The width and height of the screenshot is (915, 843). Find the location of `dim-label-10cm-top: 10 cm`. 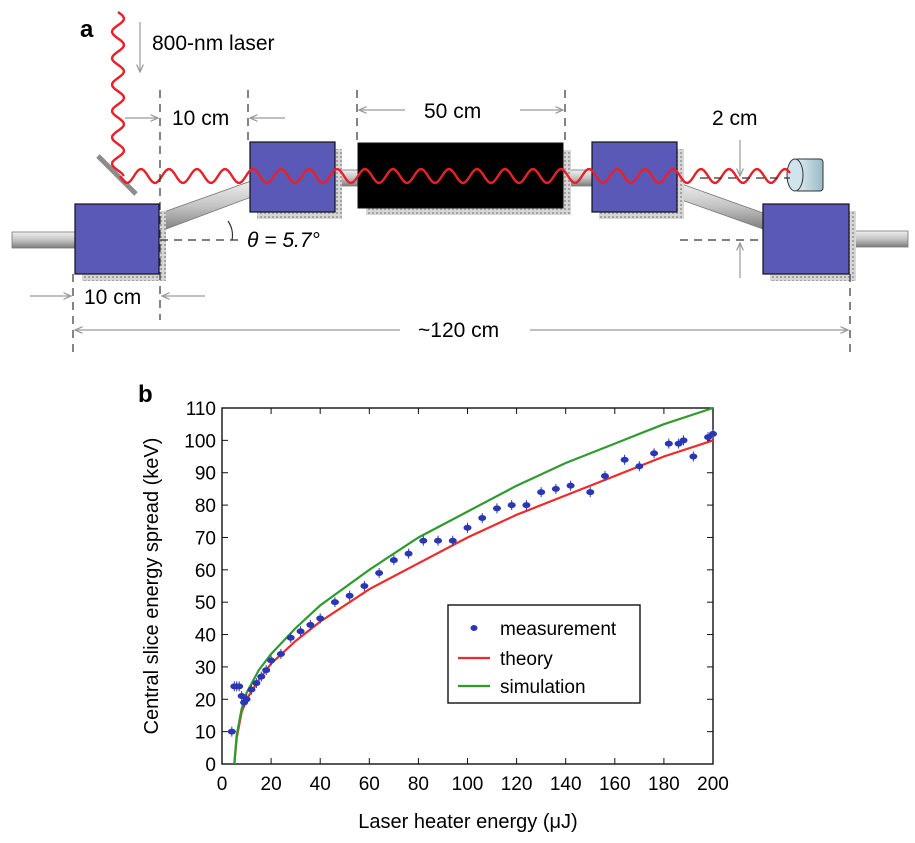

dim-label-10cm-top: 10 cm is located at coordinates (200, 118).